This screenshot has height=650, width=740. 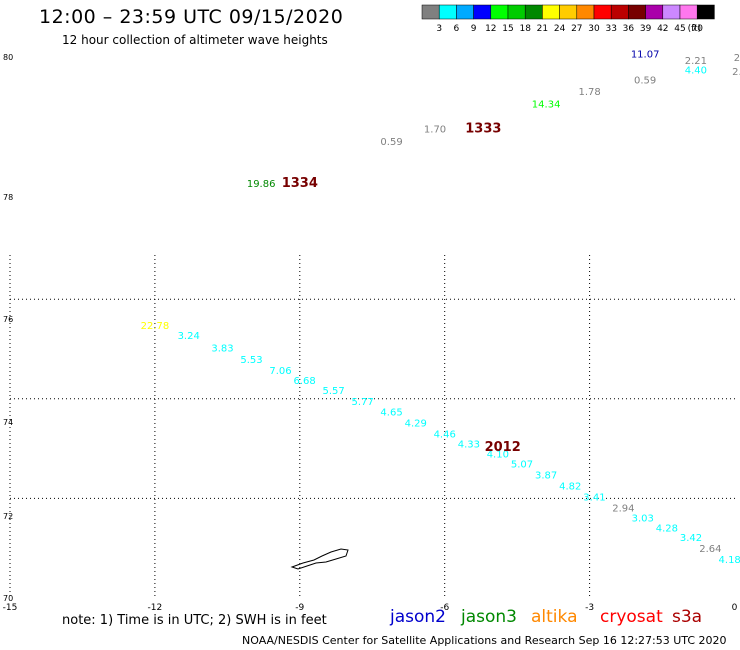 What do you see at coordinates (444, 608) in the screenshot?
I see `x-tick-label: -6` at bounding box center [444, 608].